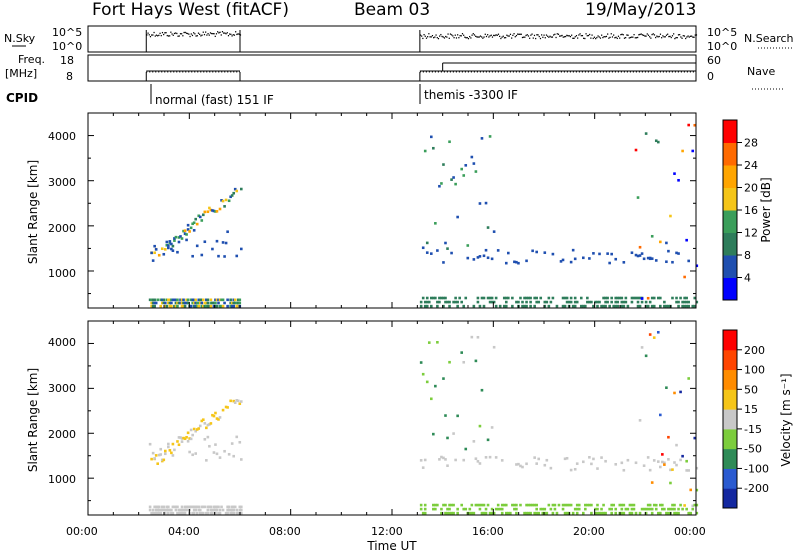 The width and height of the screenshot is (800, 554). Describe the element at coordinates (751, 143) in the screenshot. I see `power-colorbar-tick-label: 28` at that location.